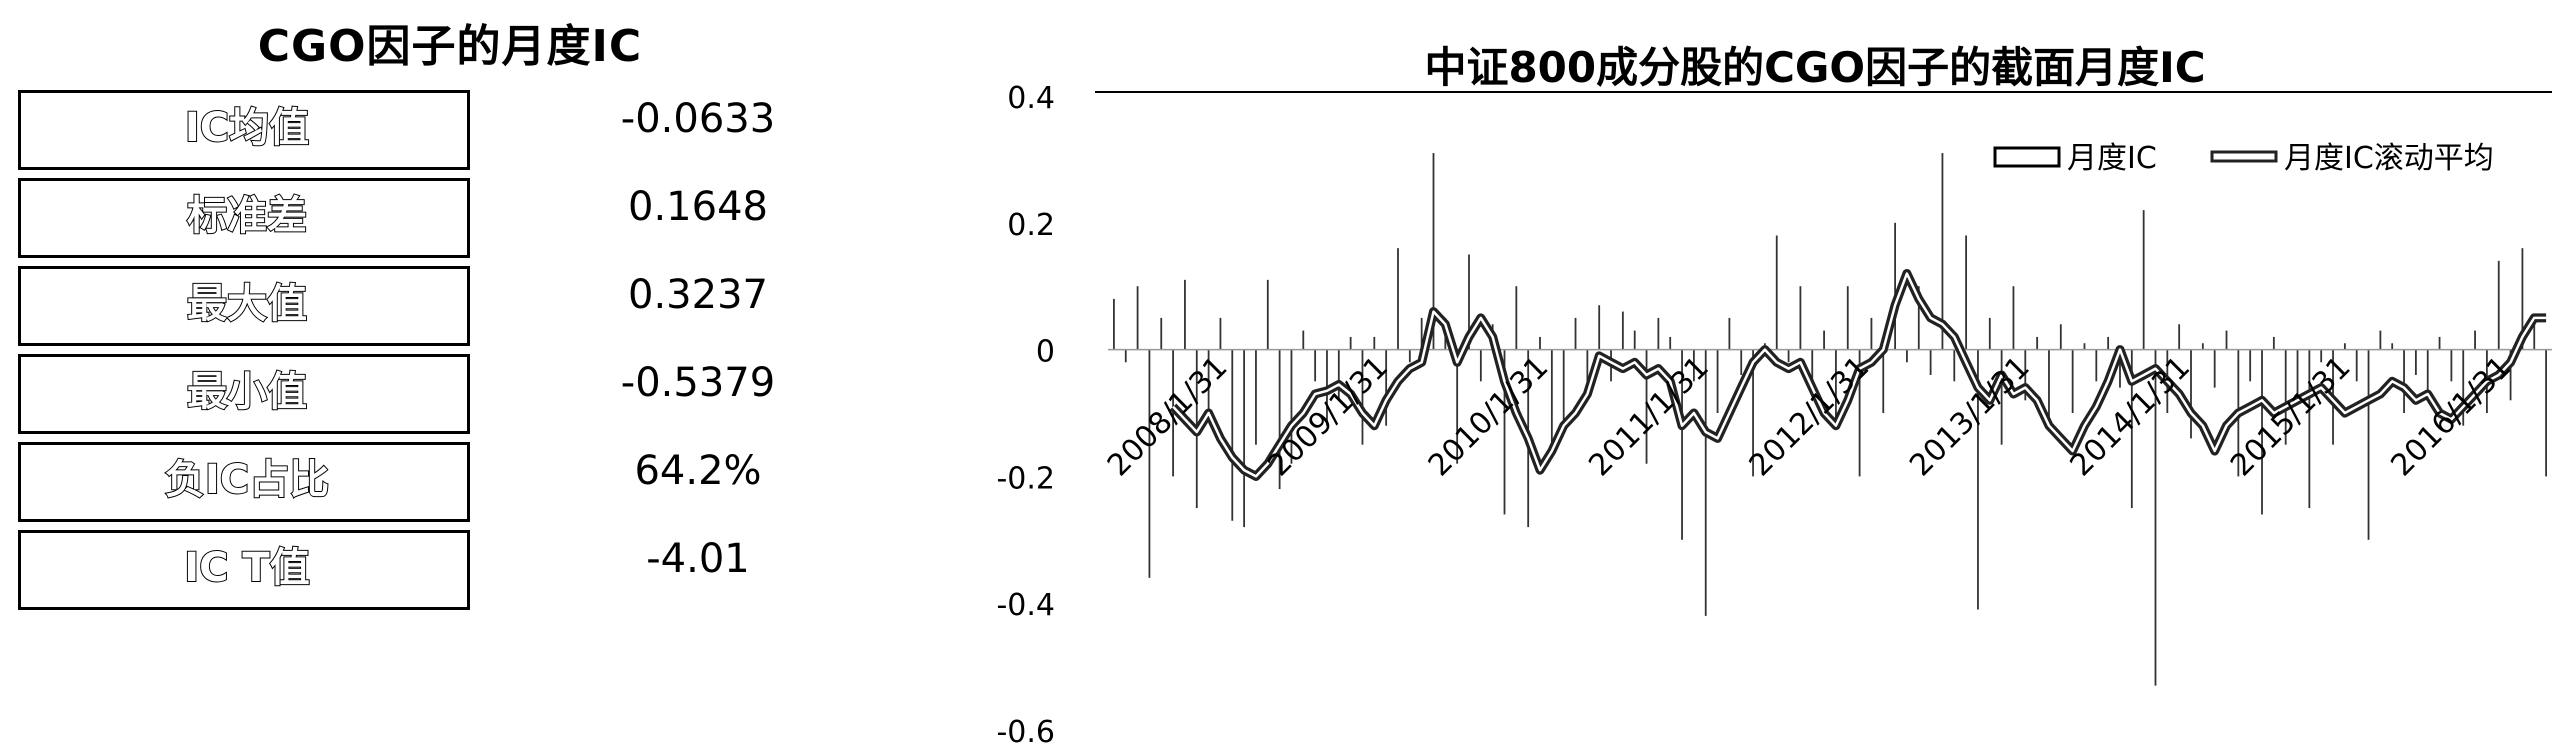 The width and height of the screenshot is (2568, 754). I want to click on legend-bar-label: 月度IC, so click(2112, 158).